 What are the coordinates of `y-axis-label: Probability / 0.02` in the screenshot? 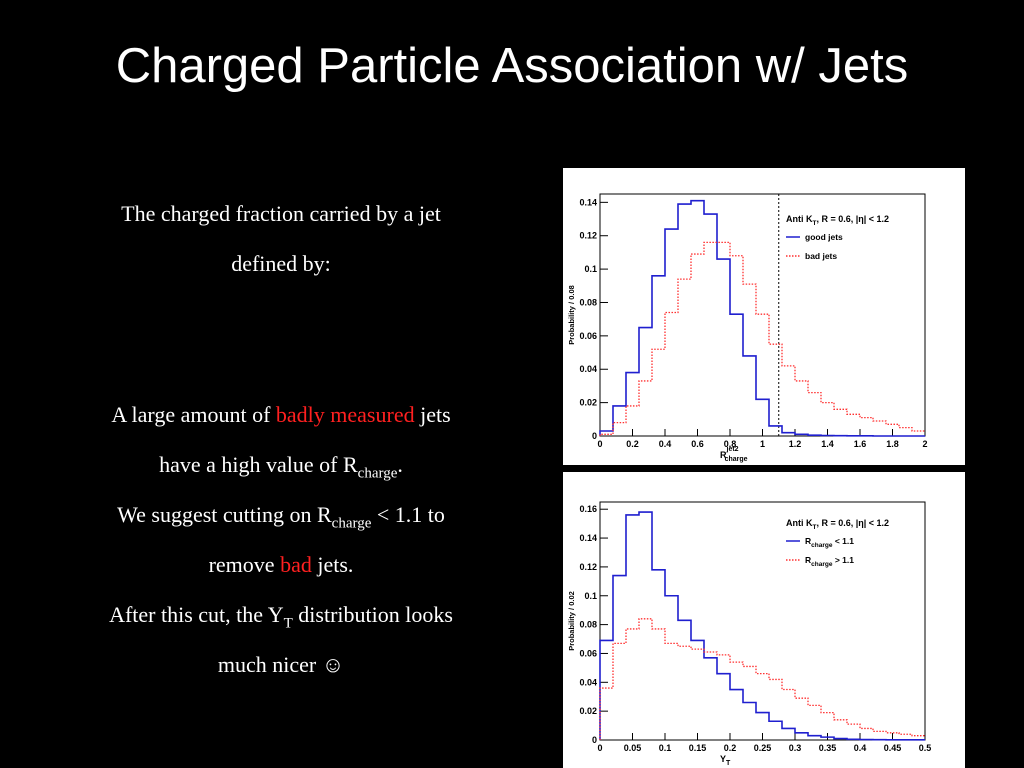 It's located at (571, 621).